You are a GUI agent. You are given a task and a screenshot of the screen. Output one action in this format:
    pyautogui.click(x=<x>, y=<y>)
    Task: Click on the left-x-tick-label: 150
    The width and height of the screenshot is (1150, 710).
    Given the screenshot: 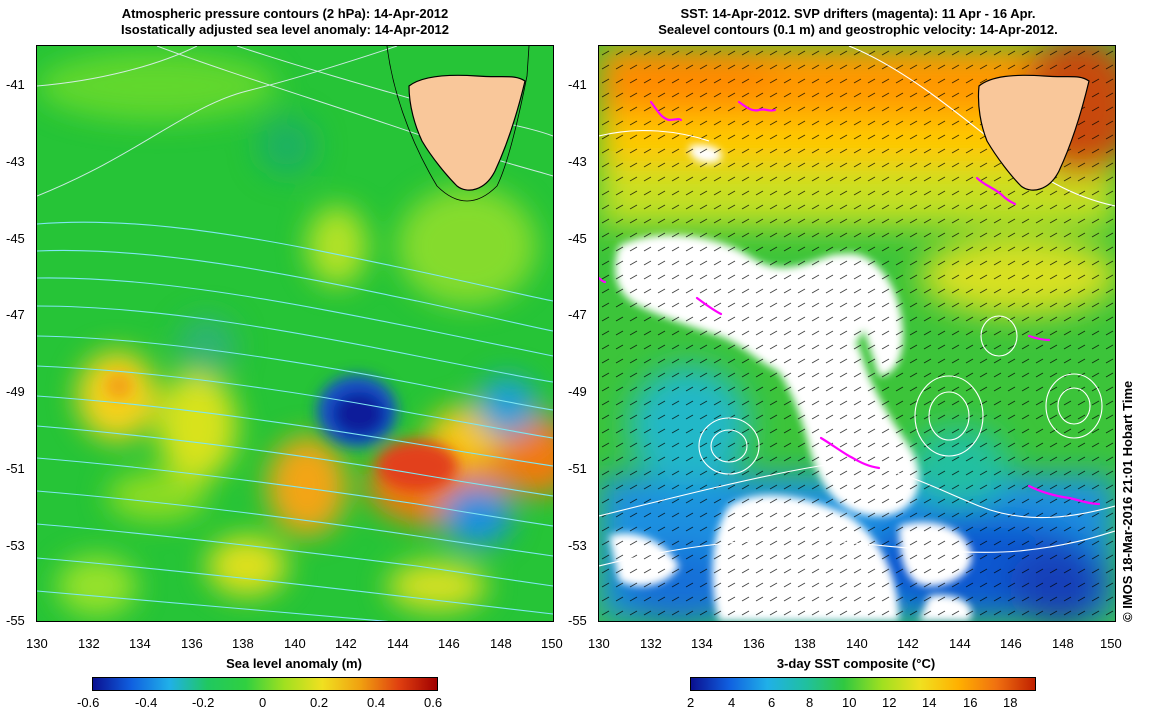 What is the action you would take?
    pyautogui.click(x=552, y=643)
    